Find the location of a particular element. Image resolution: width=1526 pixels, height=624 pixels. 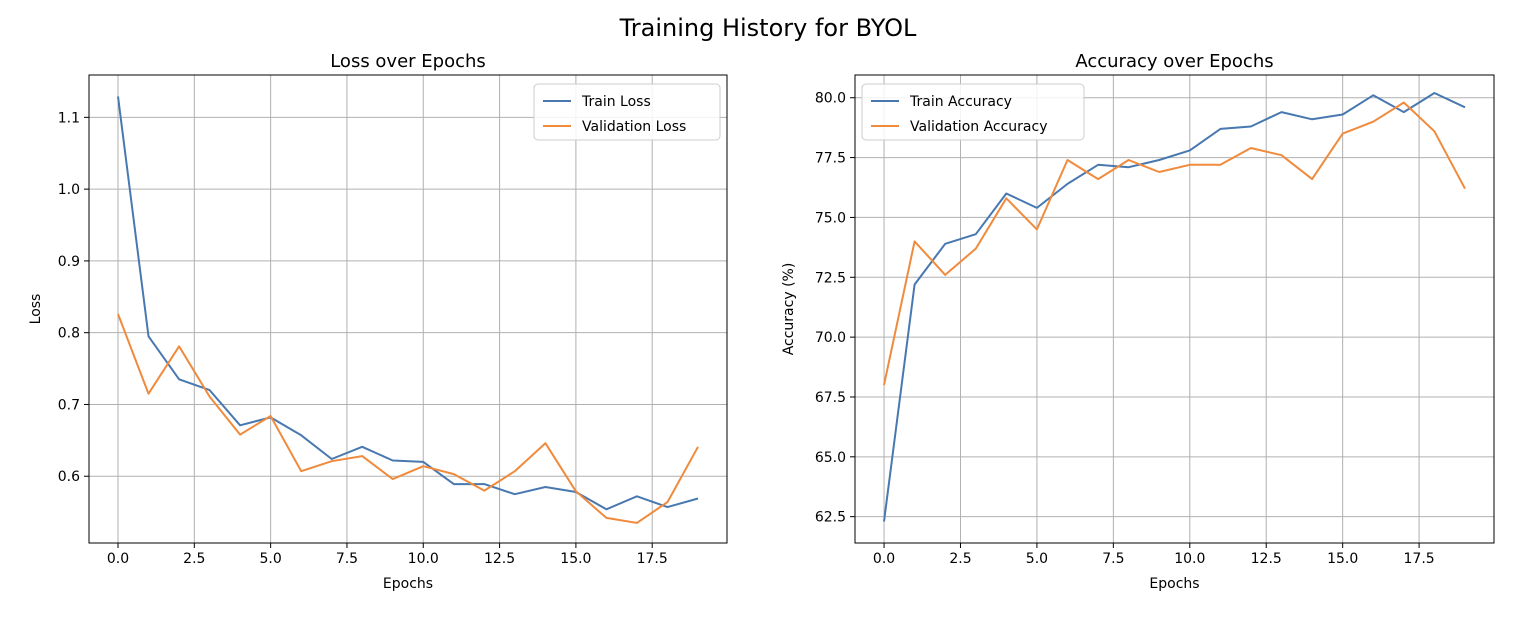

y-tick-label: 70.0 is located at coordinates (830, 338).